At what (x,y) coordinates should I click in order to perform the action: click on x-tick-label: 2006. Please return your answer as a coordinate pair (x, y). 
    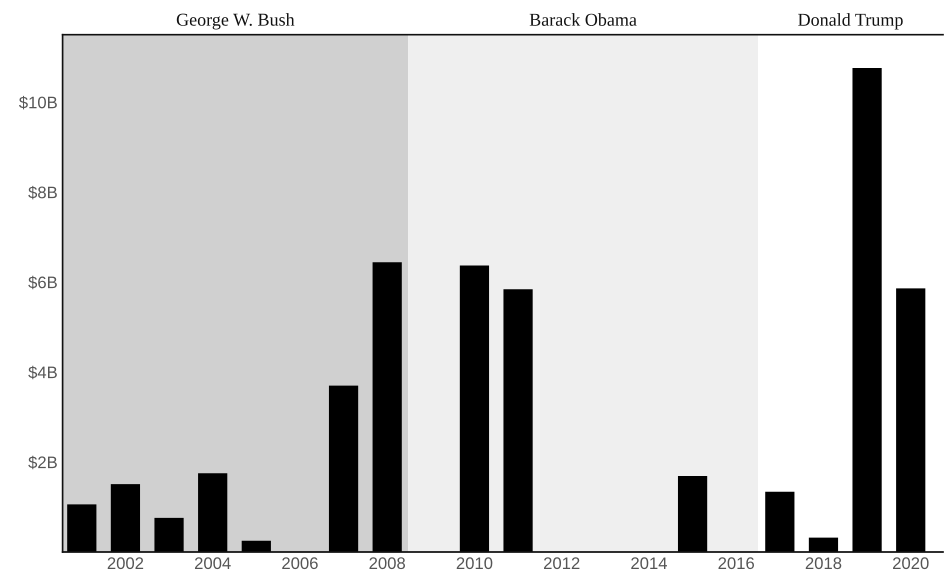
    Looking at the image, I should click on (300, 563).